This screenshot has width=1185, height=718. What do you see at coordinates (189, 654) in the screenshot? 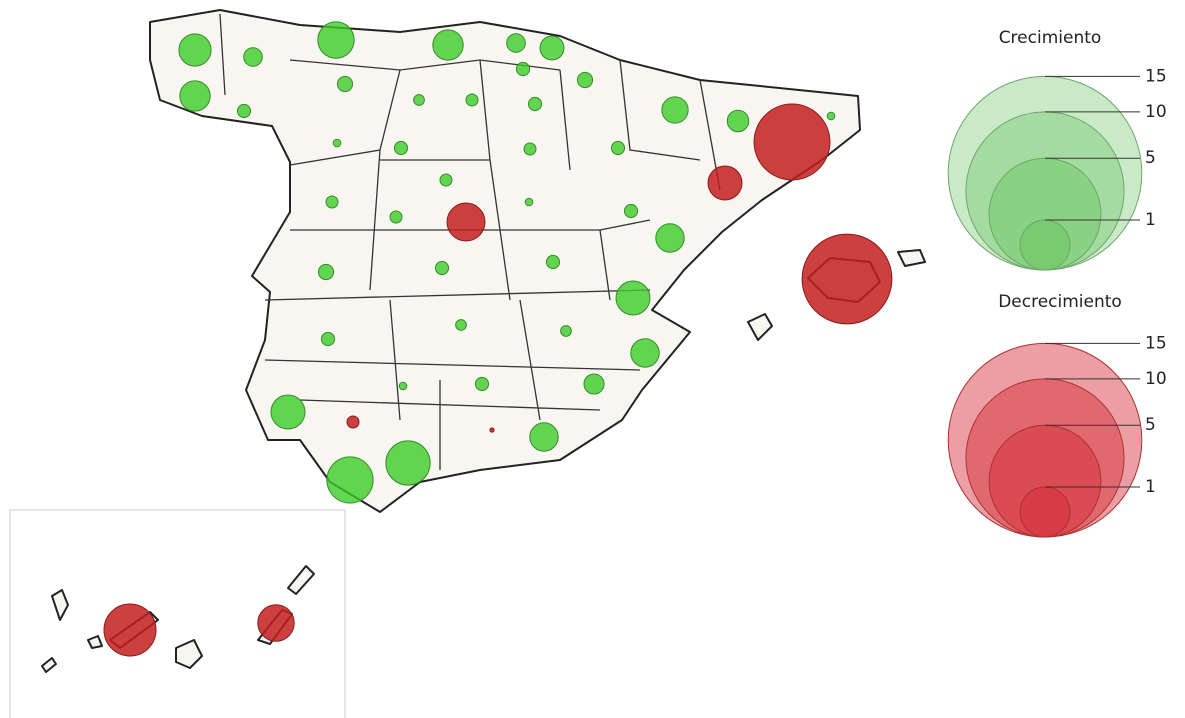
I see `gran-canaria` at bounding box center [189, 654].